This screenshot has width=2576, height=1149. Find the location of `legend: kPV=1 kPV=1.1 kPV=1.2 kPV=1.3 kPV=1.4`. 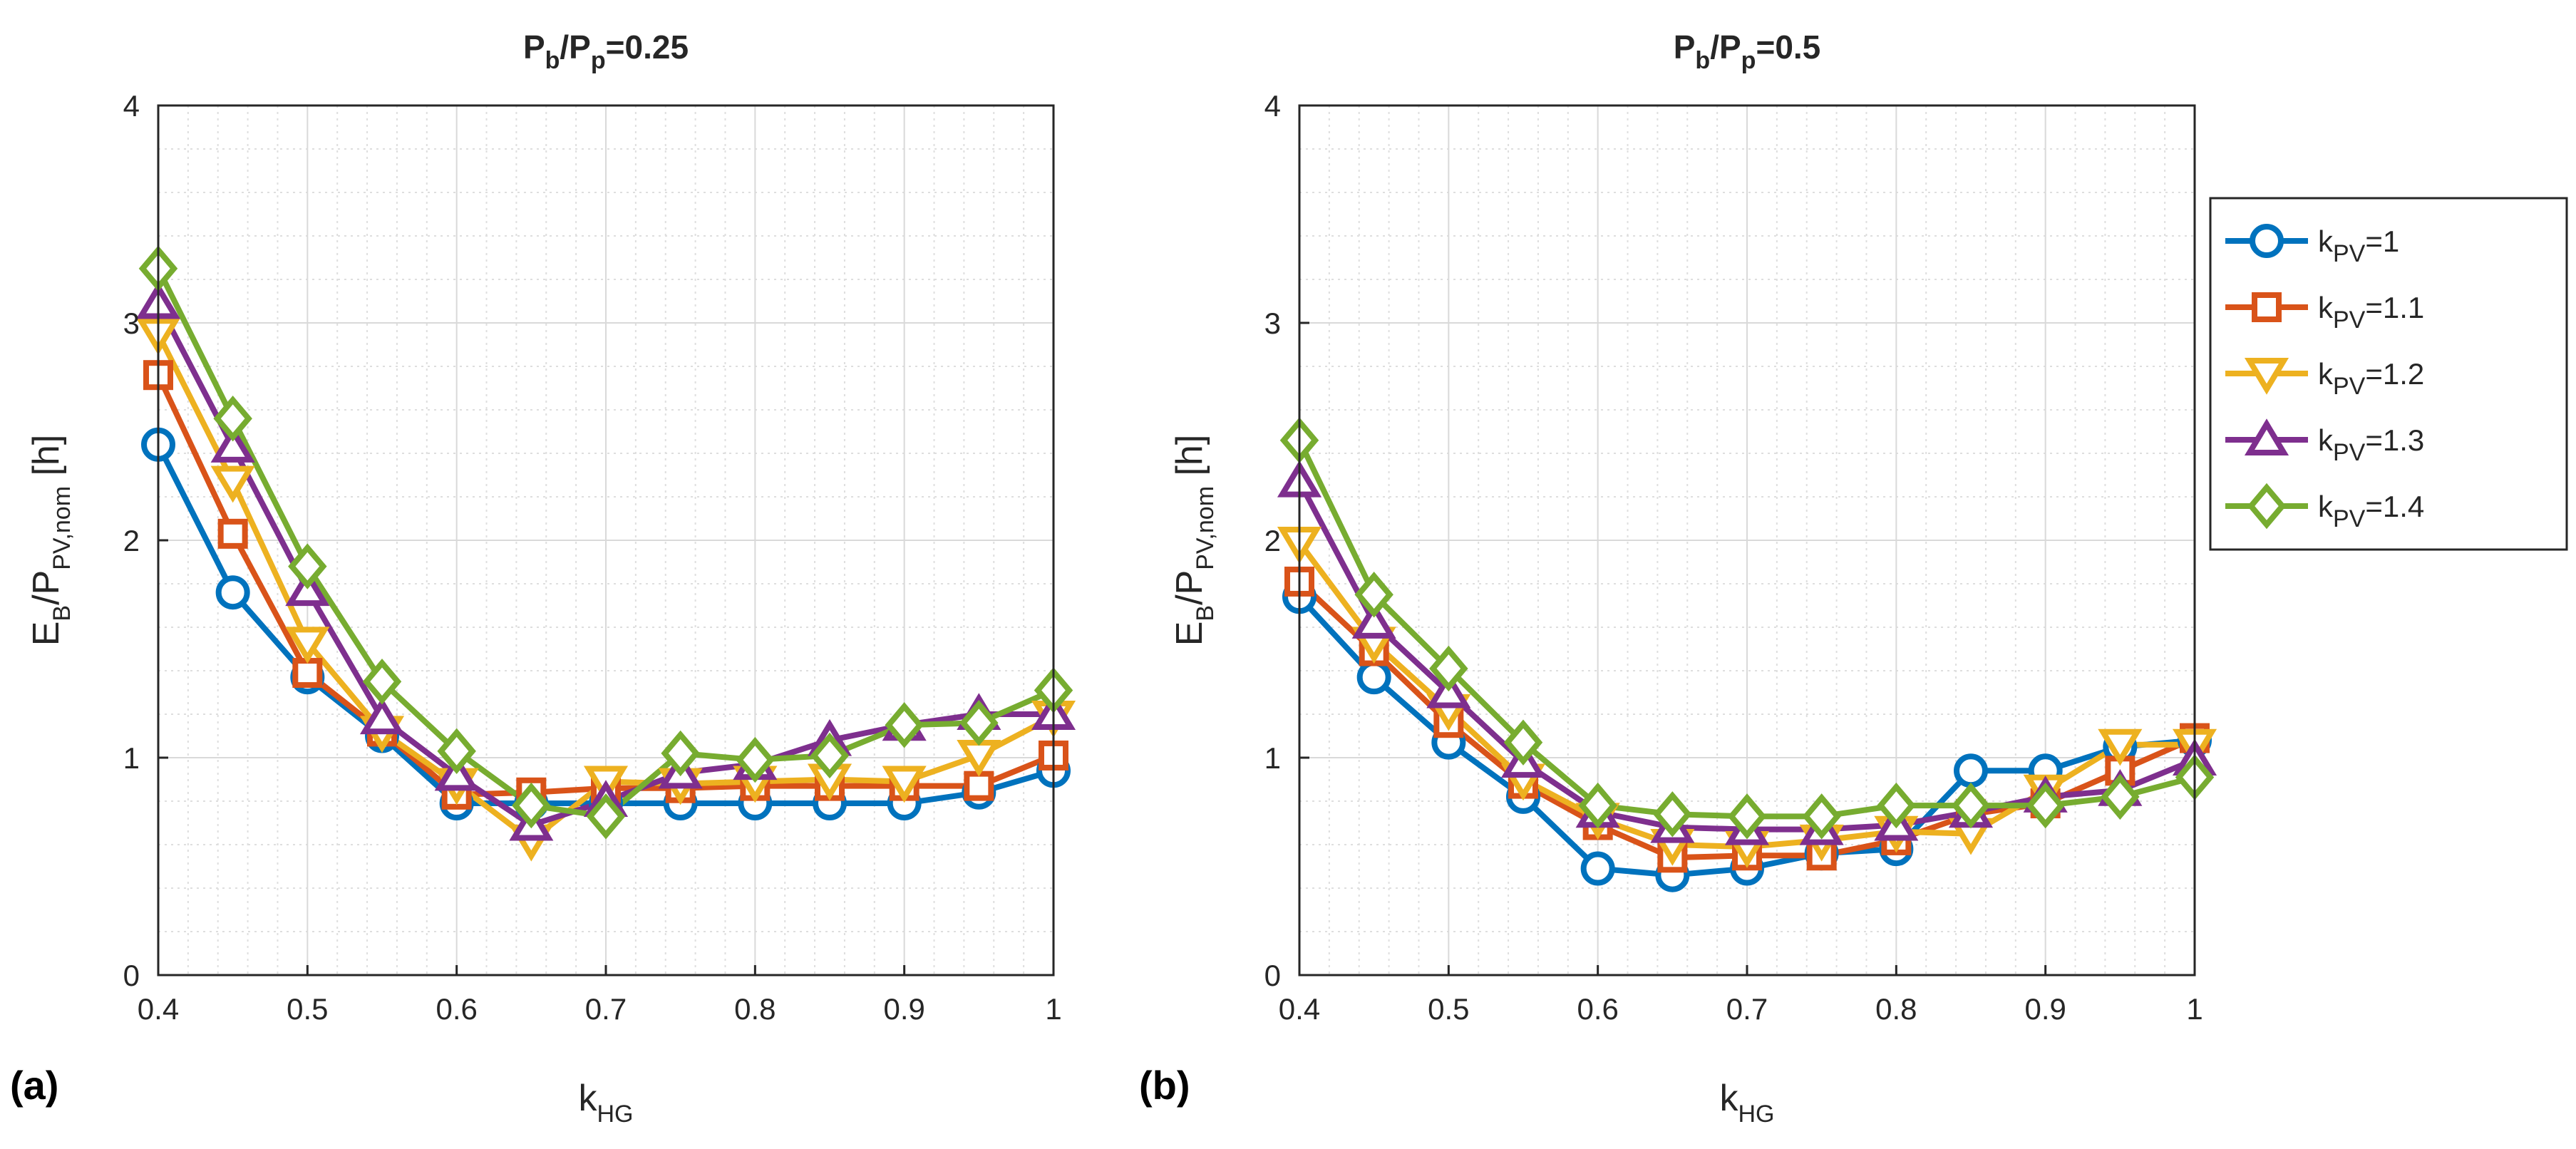

legend: kPV=1 kPV=1.1 kPV=1.2 kPV=1.3 kPV=1.4 is located at coordinates (2388, 374).